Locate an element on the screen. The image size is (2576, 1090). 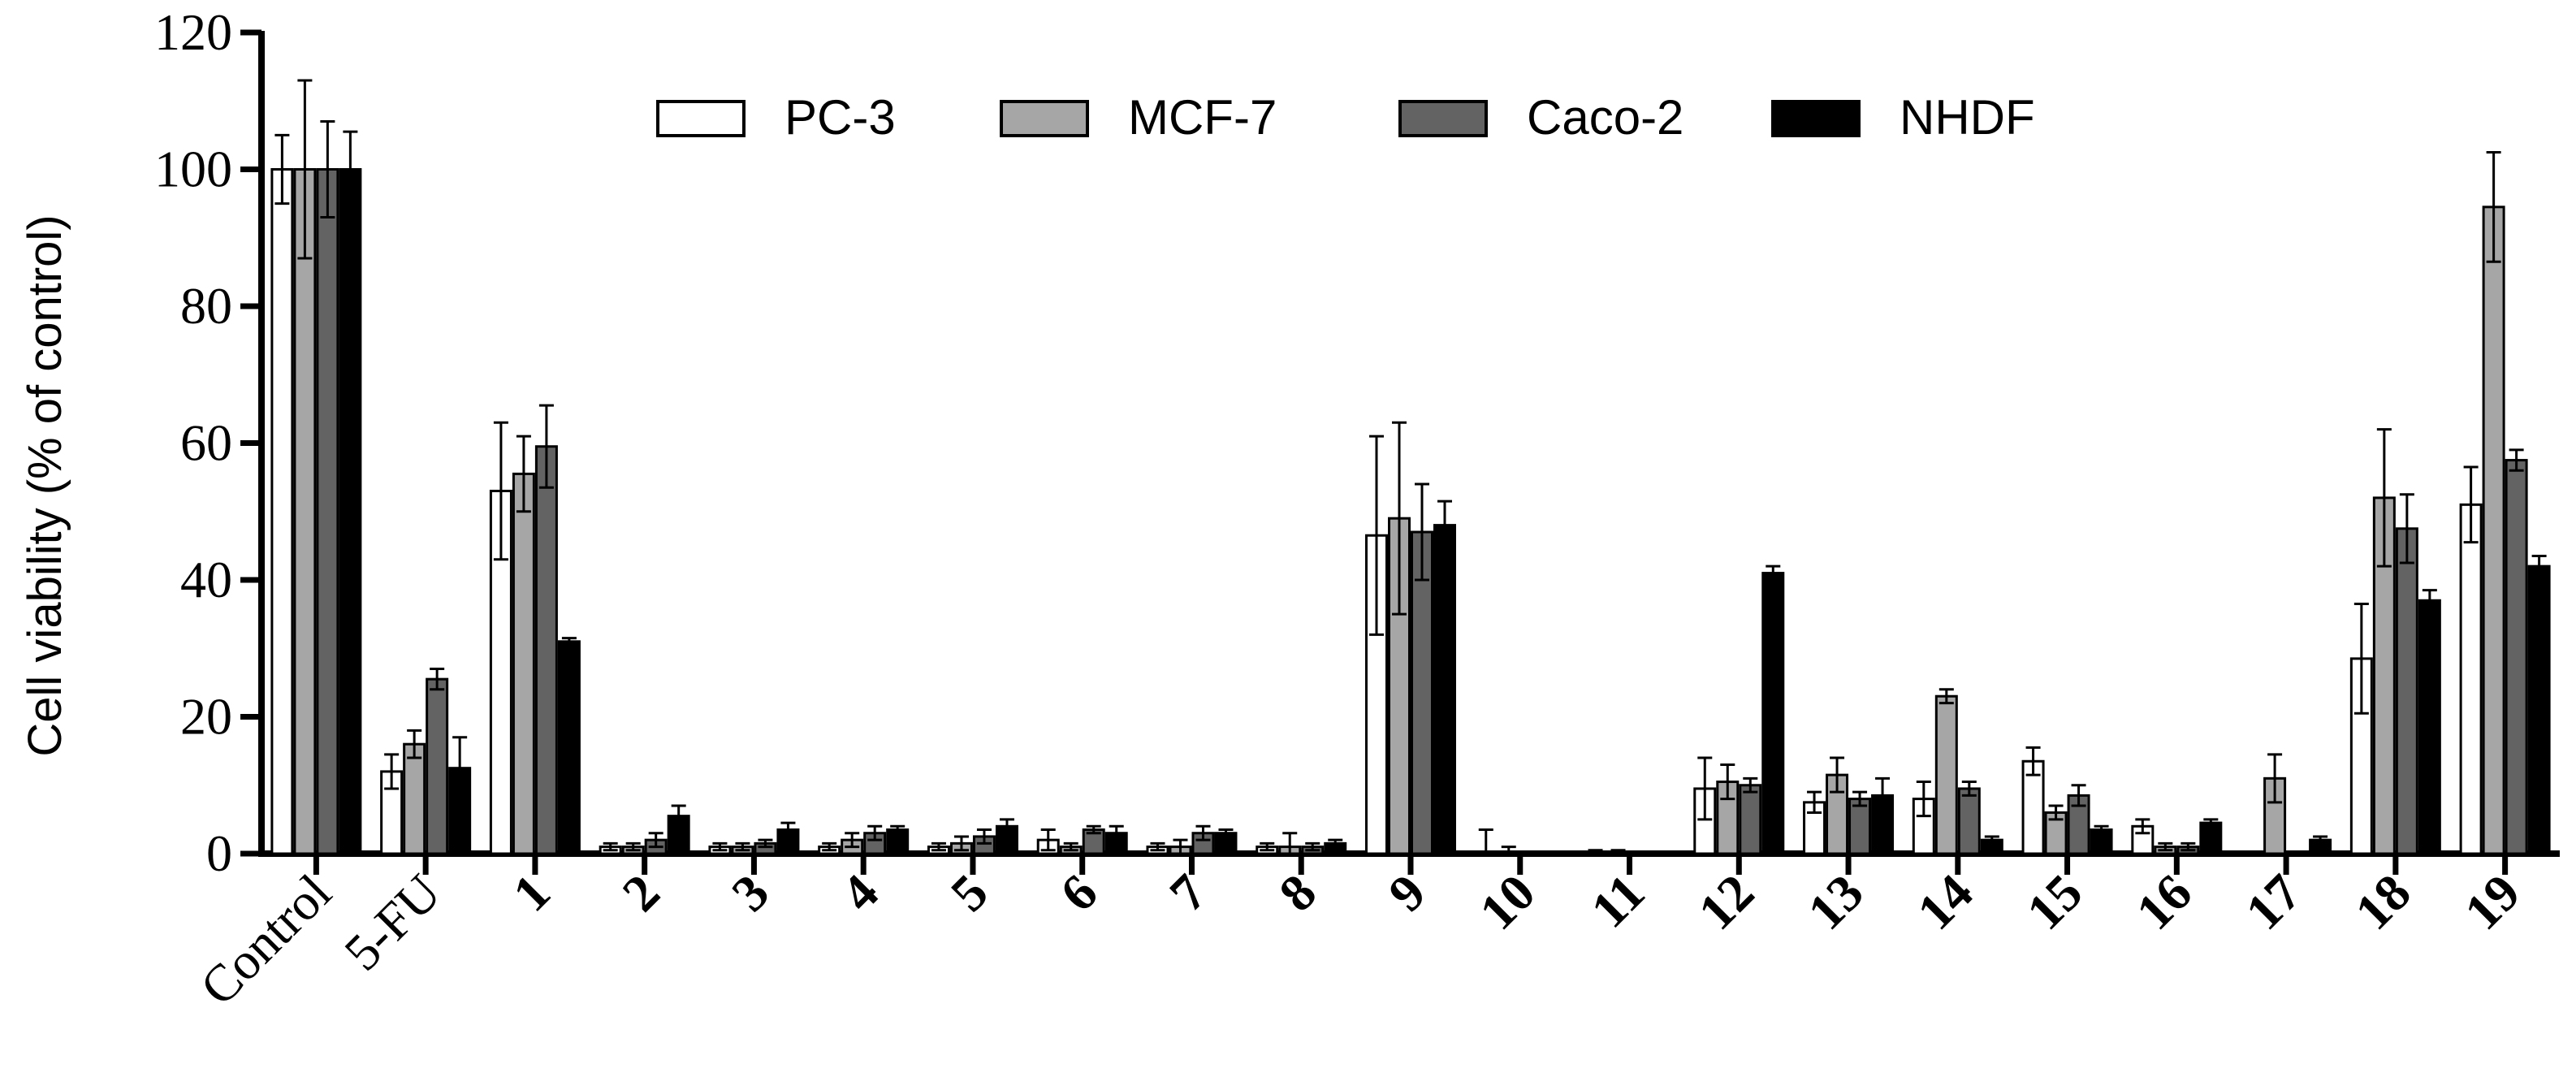
legend-label-nhdf: NHDF is located at coordinates (1968, 117).